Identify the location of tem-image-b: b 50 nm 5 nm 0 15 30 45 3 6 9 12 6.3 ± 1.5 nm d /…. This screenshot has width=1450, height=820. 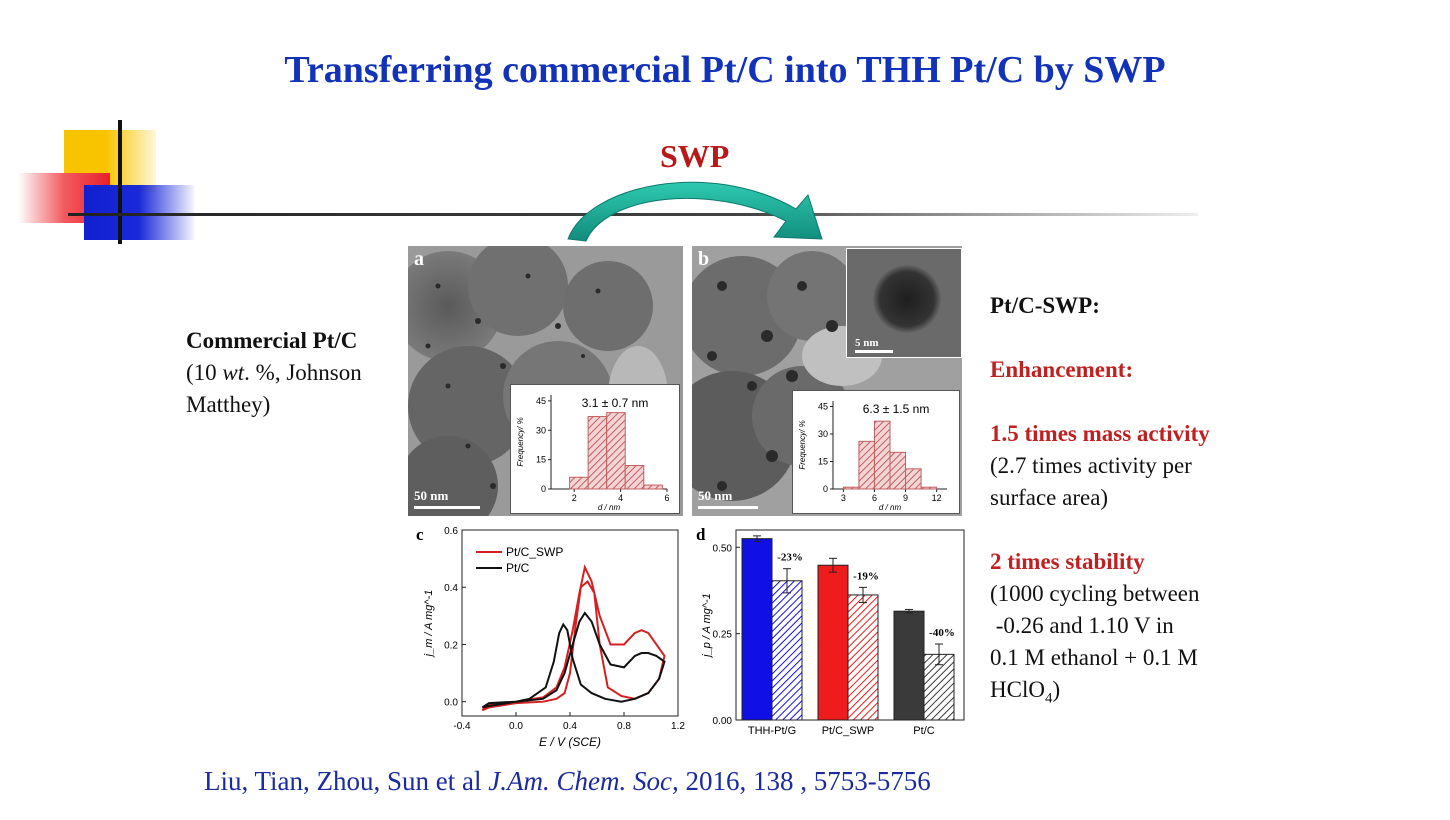
(827, 381).